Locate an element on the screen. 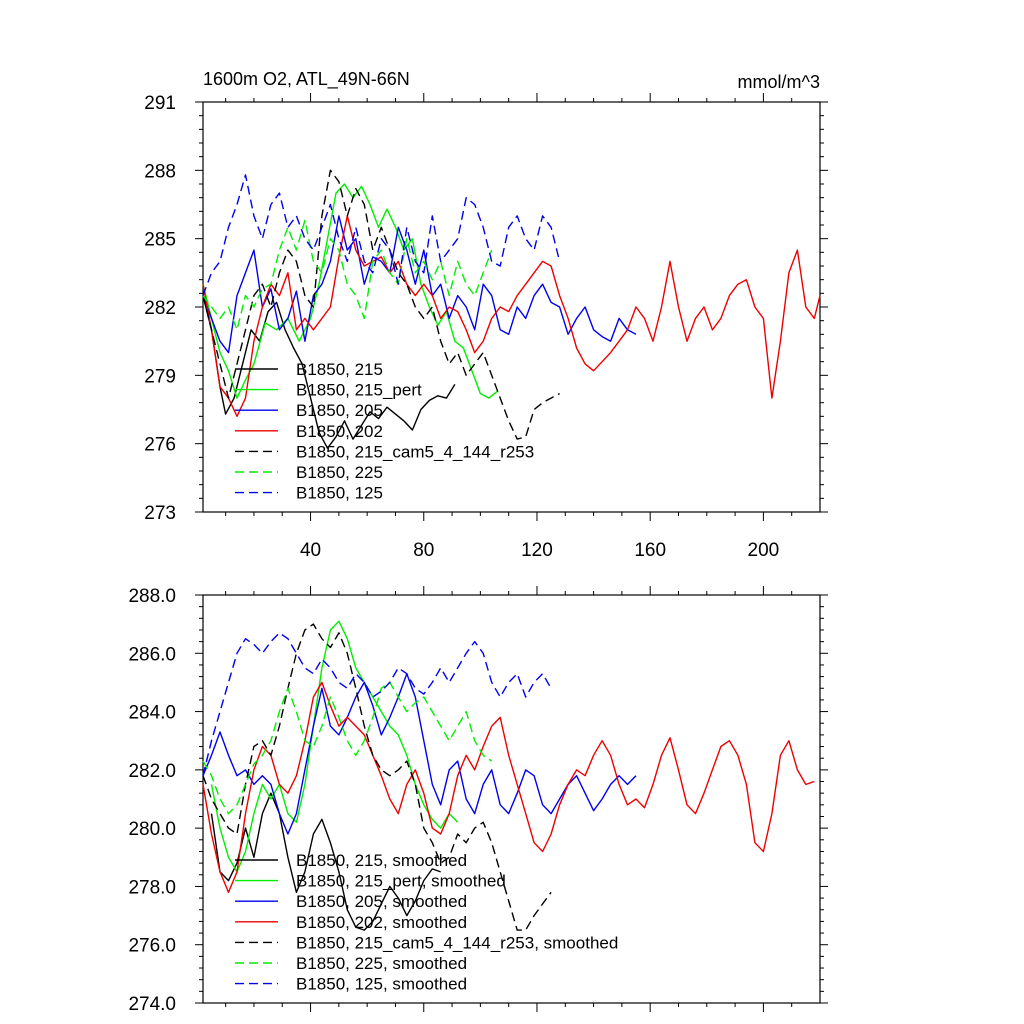  x-tick-label: 120 is located at coordinates (537, 550).